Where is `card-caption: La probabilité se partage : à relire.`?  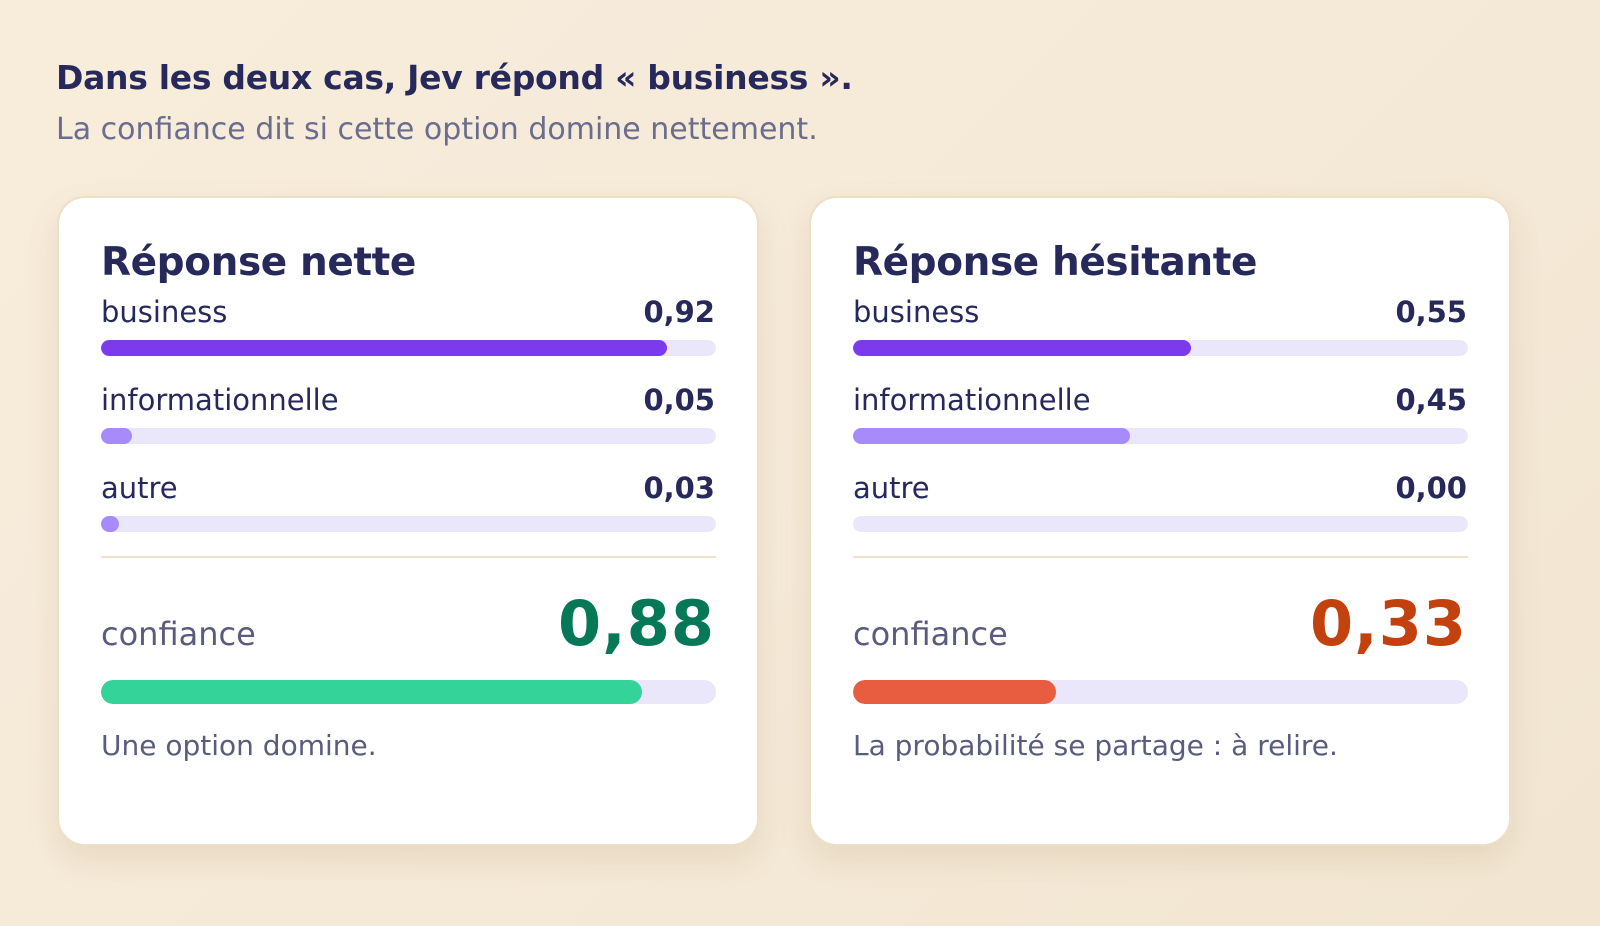 card-caption: La probabilité se partage : à relire. is located at coordinates (1095, 745).